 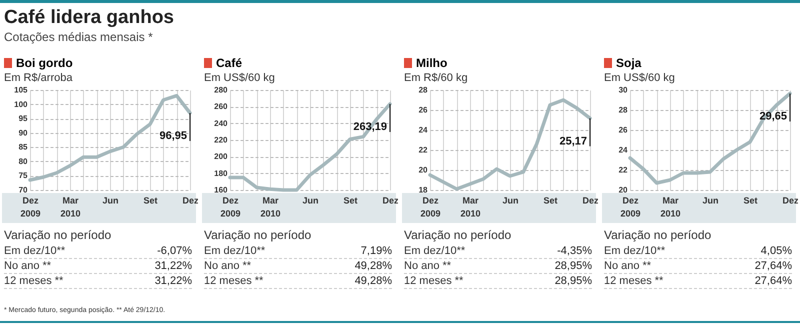 I want to click on chart-title: Café, so click(x=229, y=63).